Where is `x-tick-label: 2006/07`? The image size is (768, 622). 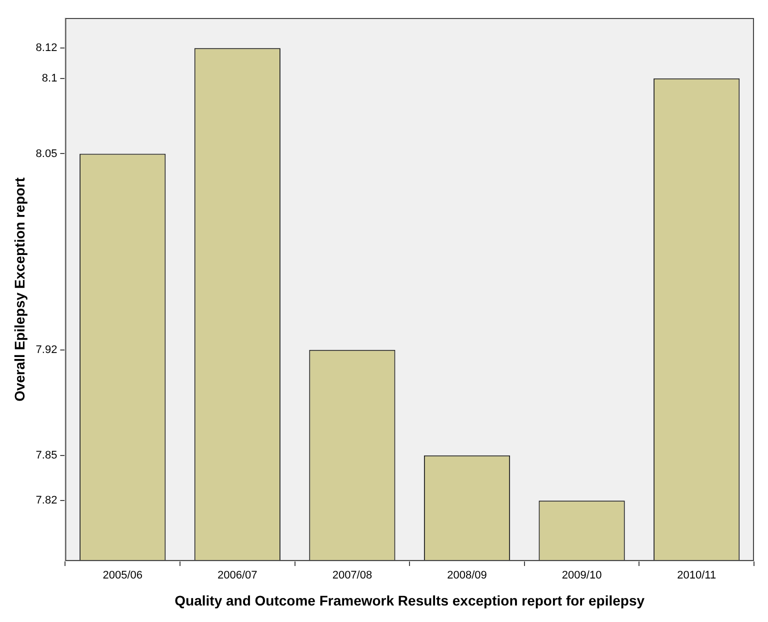
x-tick-label: 2006/07 is located at coordinates (238, 576).